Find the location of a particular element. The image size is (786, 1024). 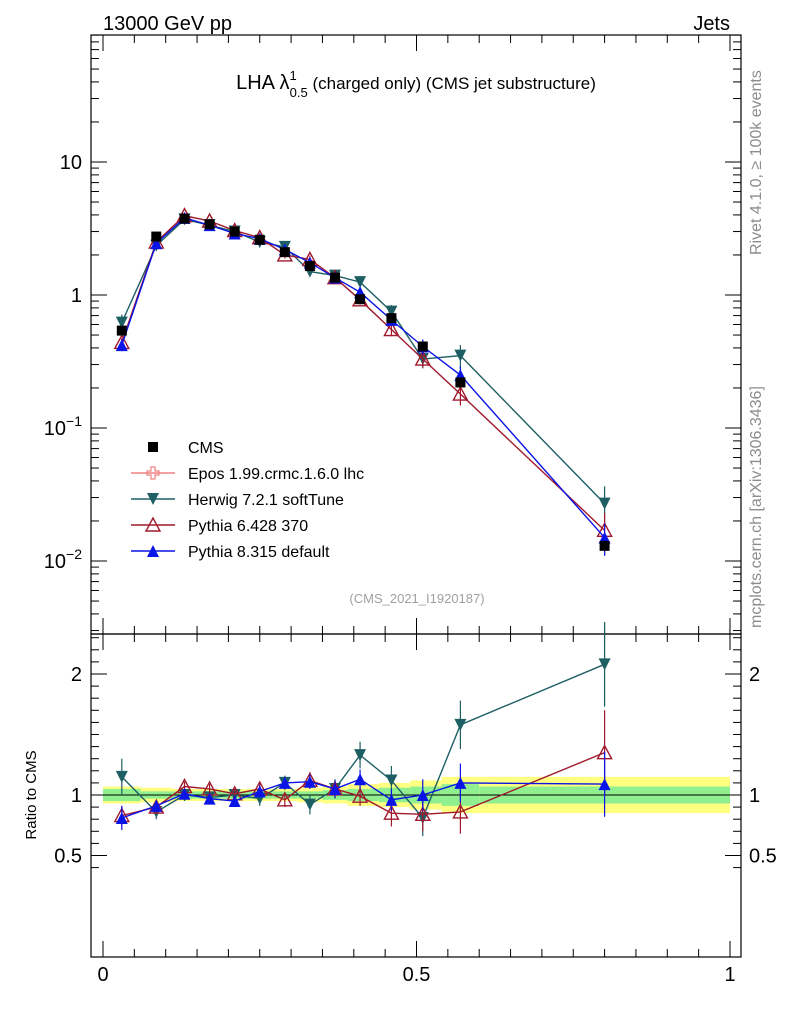

ratio-y-tick-label-left: 1 is located at coordinates (76, 796).